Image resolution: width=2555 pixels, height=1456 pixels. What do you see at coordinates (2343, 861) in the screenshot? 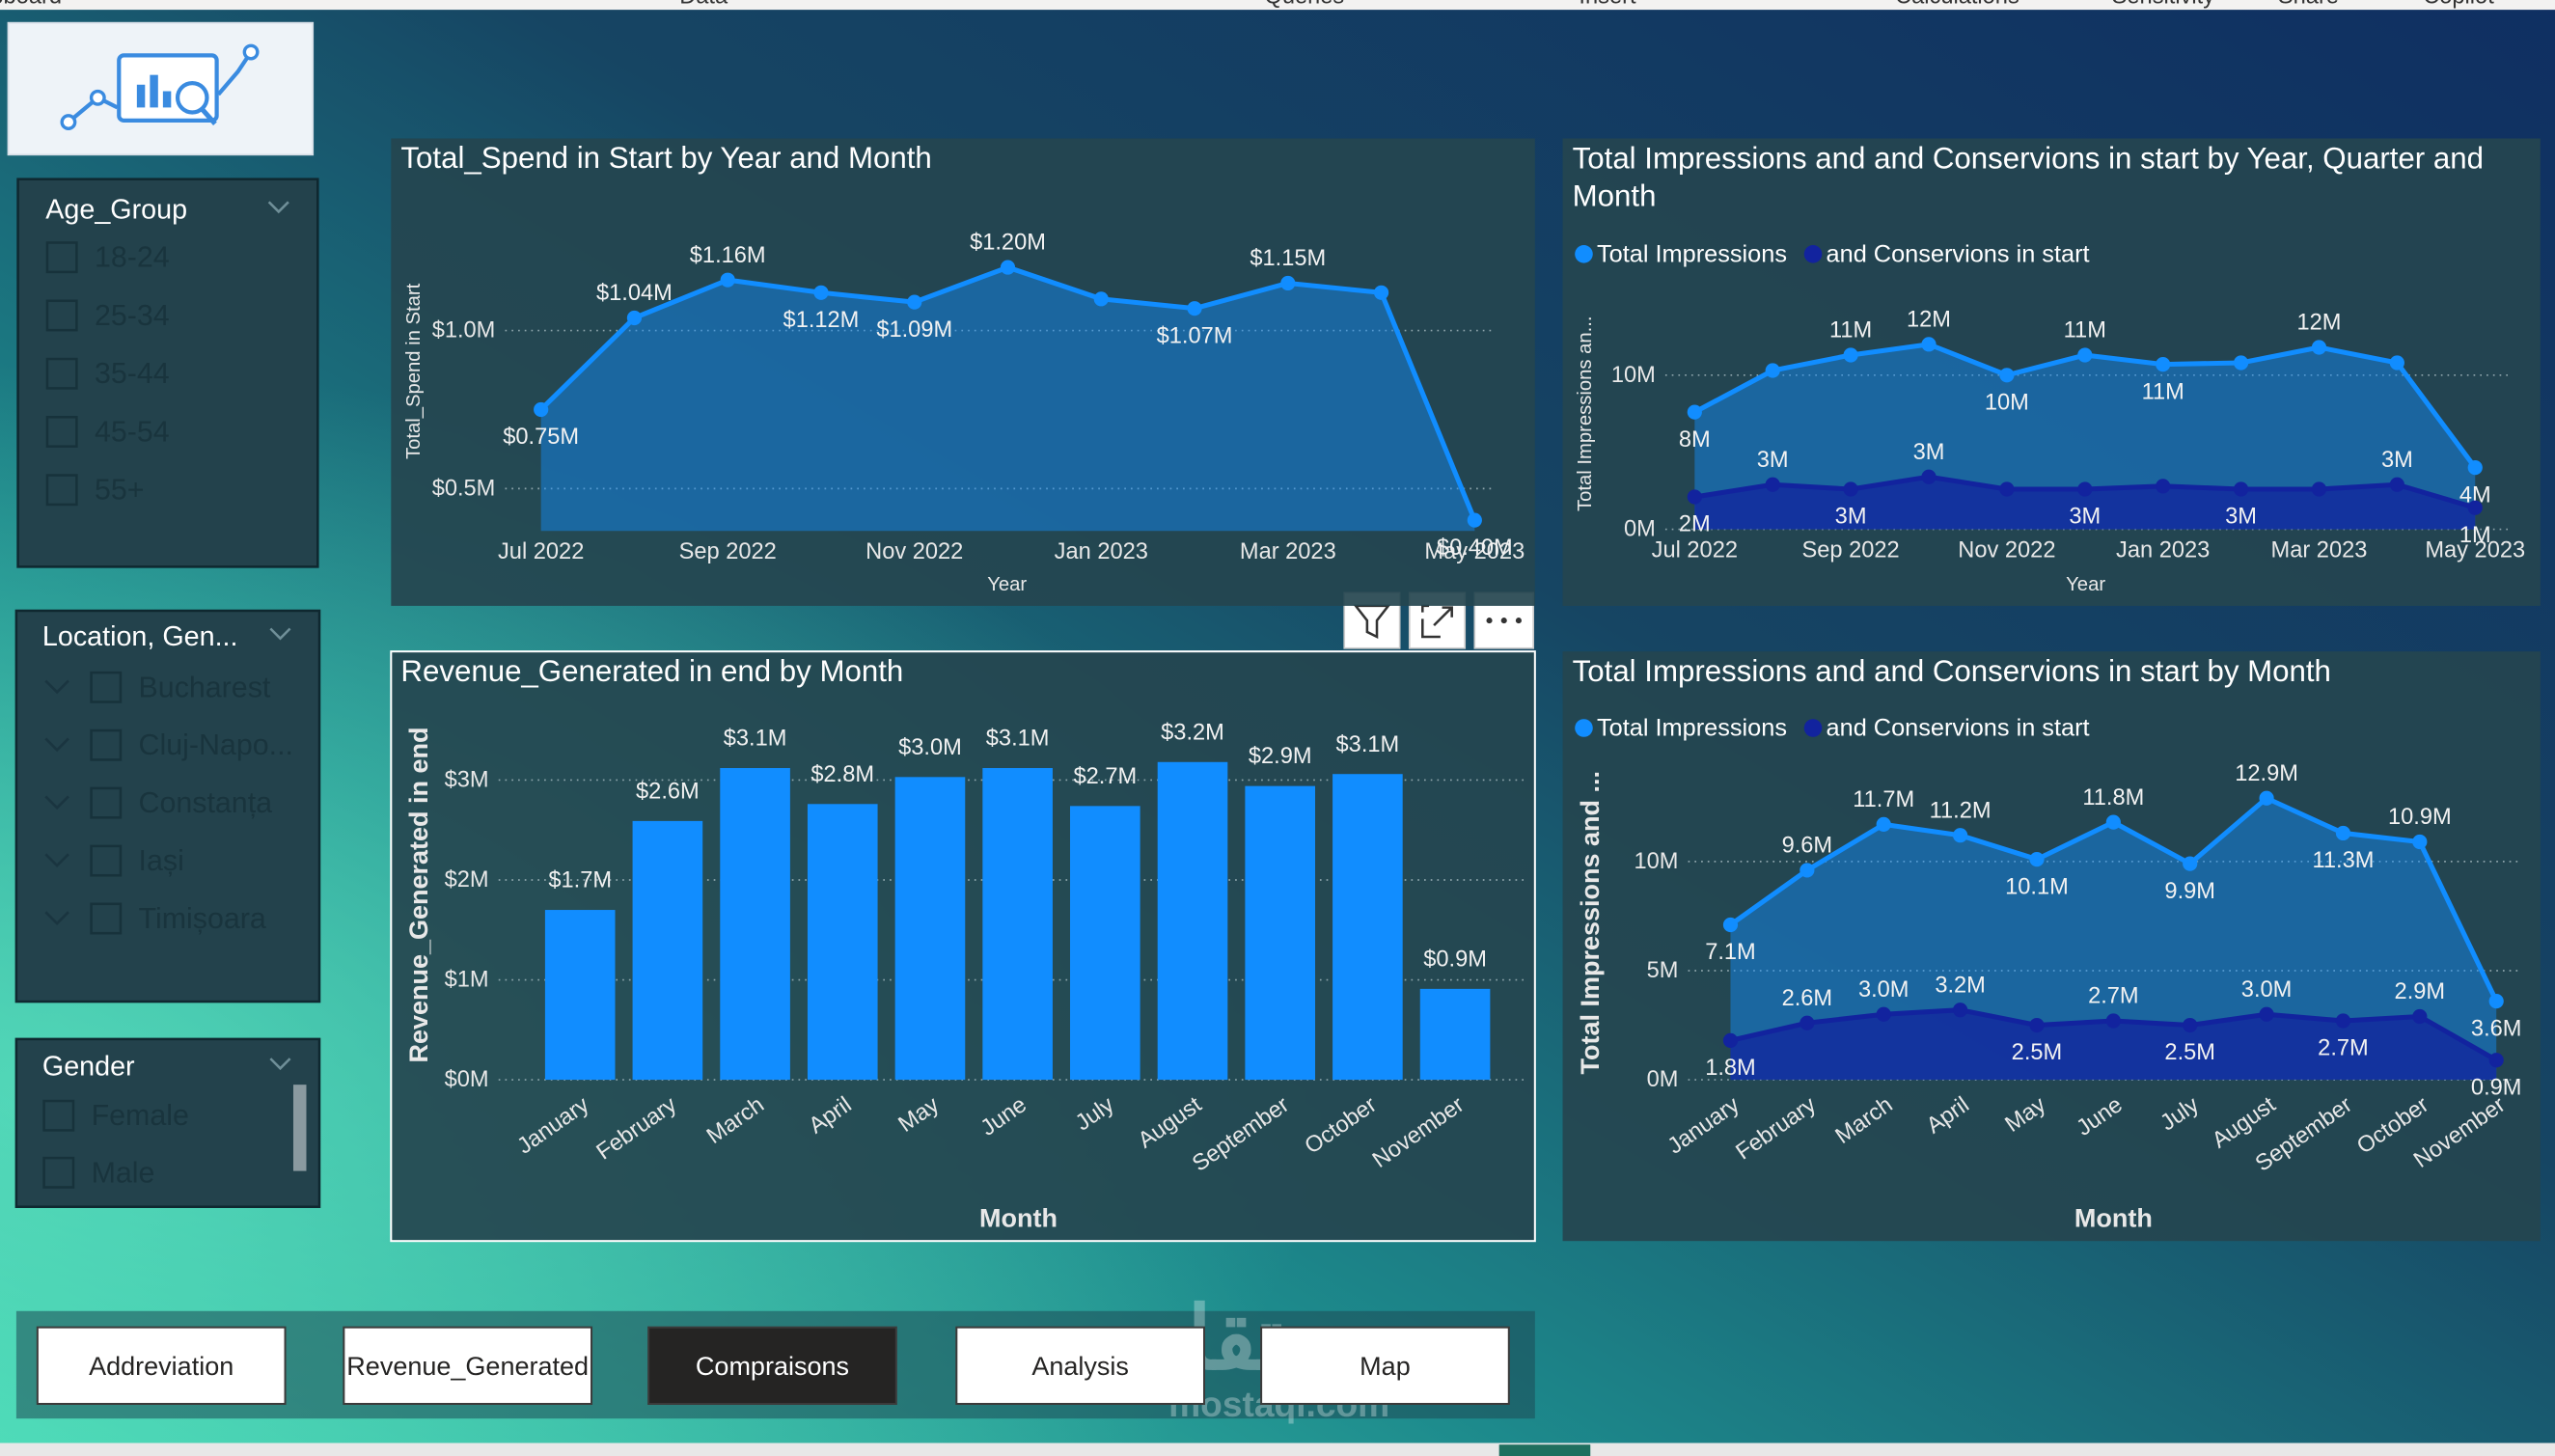
I see `data-label: 11.3M` at bounding box center [2343, 861].